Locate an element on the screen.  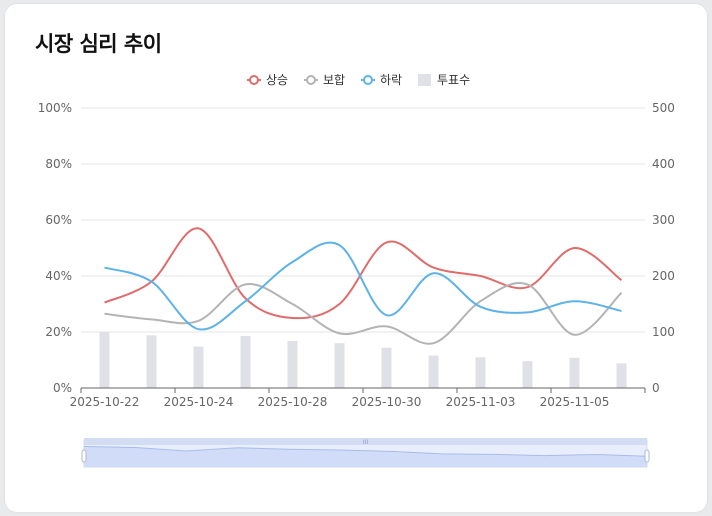
data-zoom-slider: III is located at coordinates (365, 453).